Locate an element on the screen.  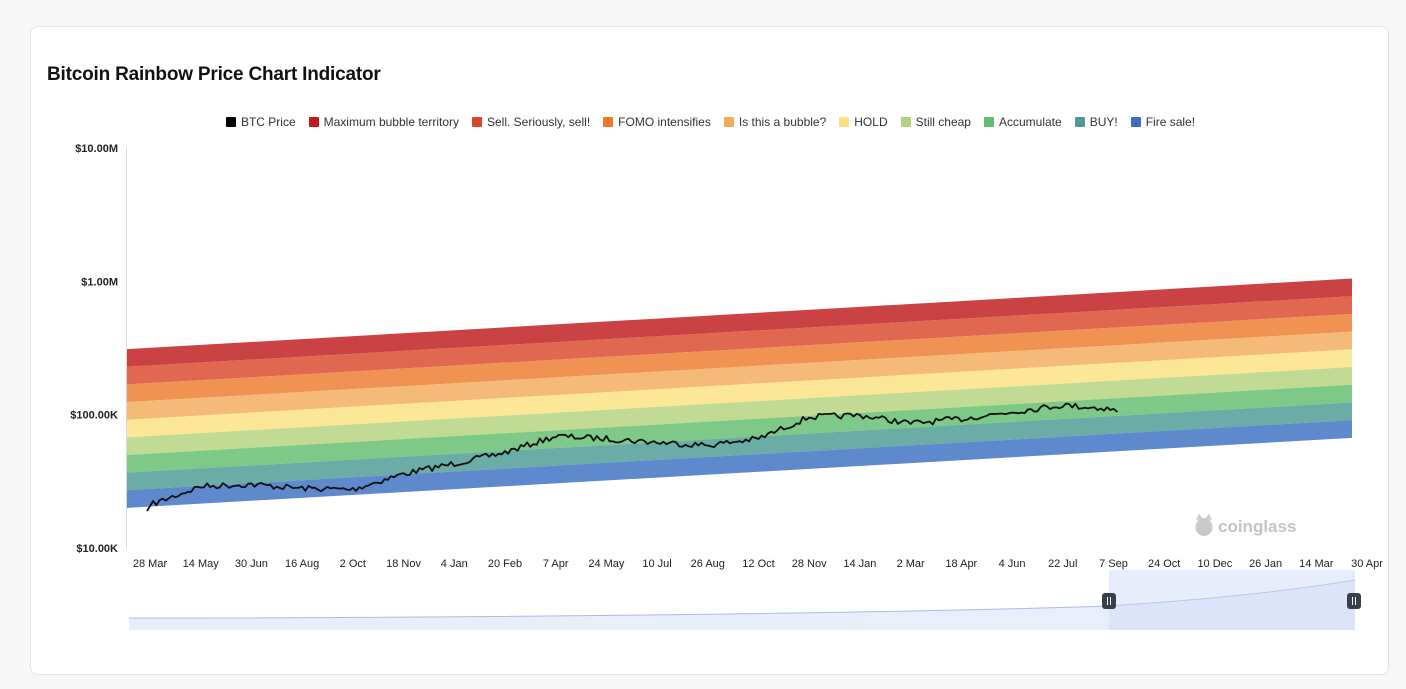
legend-label: Maximum bubble territory is located at coordinates (391, 122).